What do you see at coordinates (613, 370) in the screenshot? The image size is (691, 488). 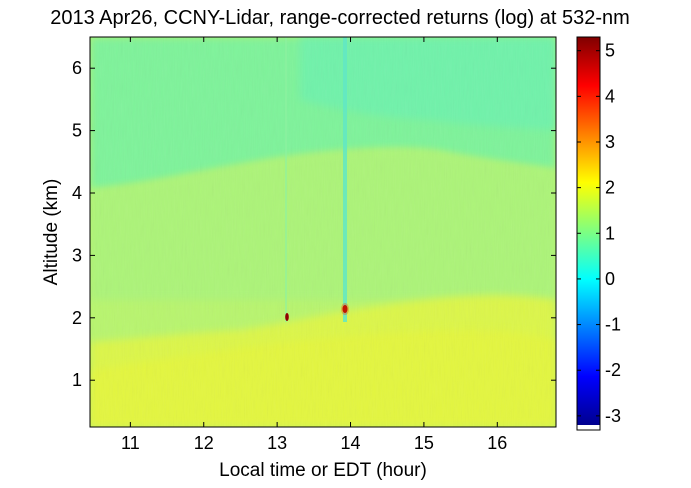 I see `colorbar-tick-label: -2` at bounding box center [613, 370].